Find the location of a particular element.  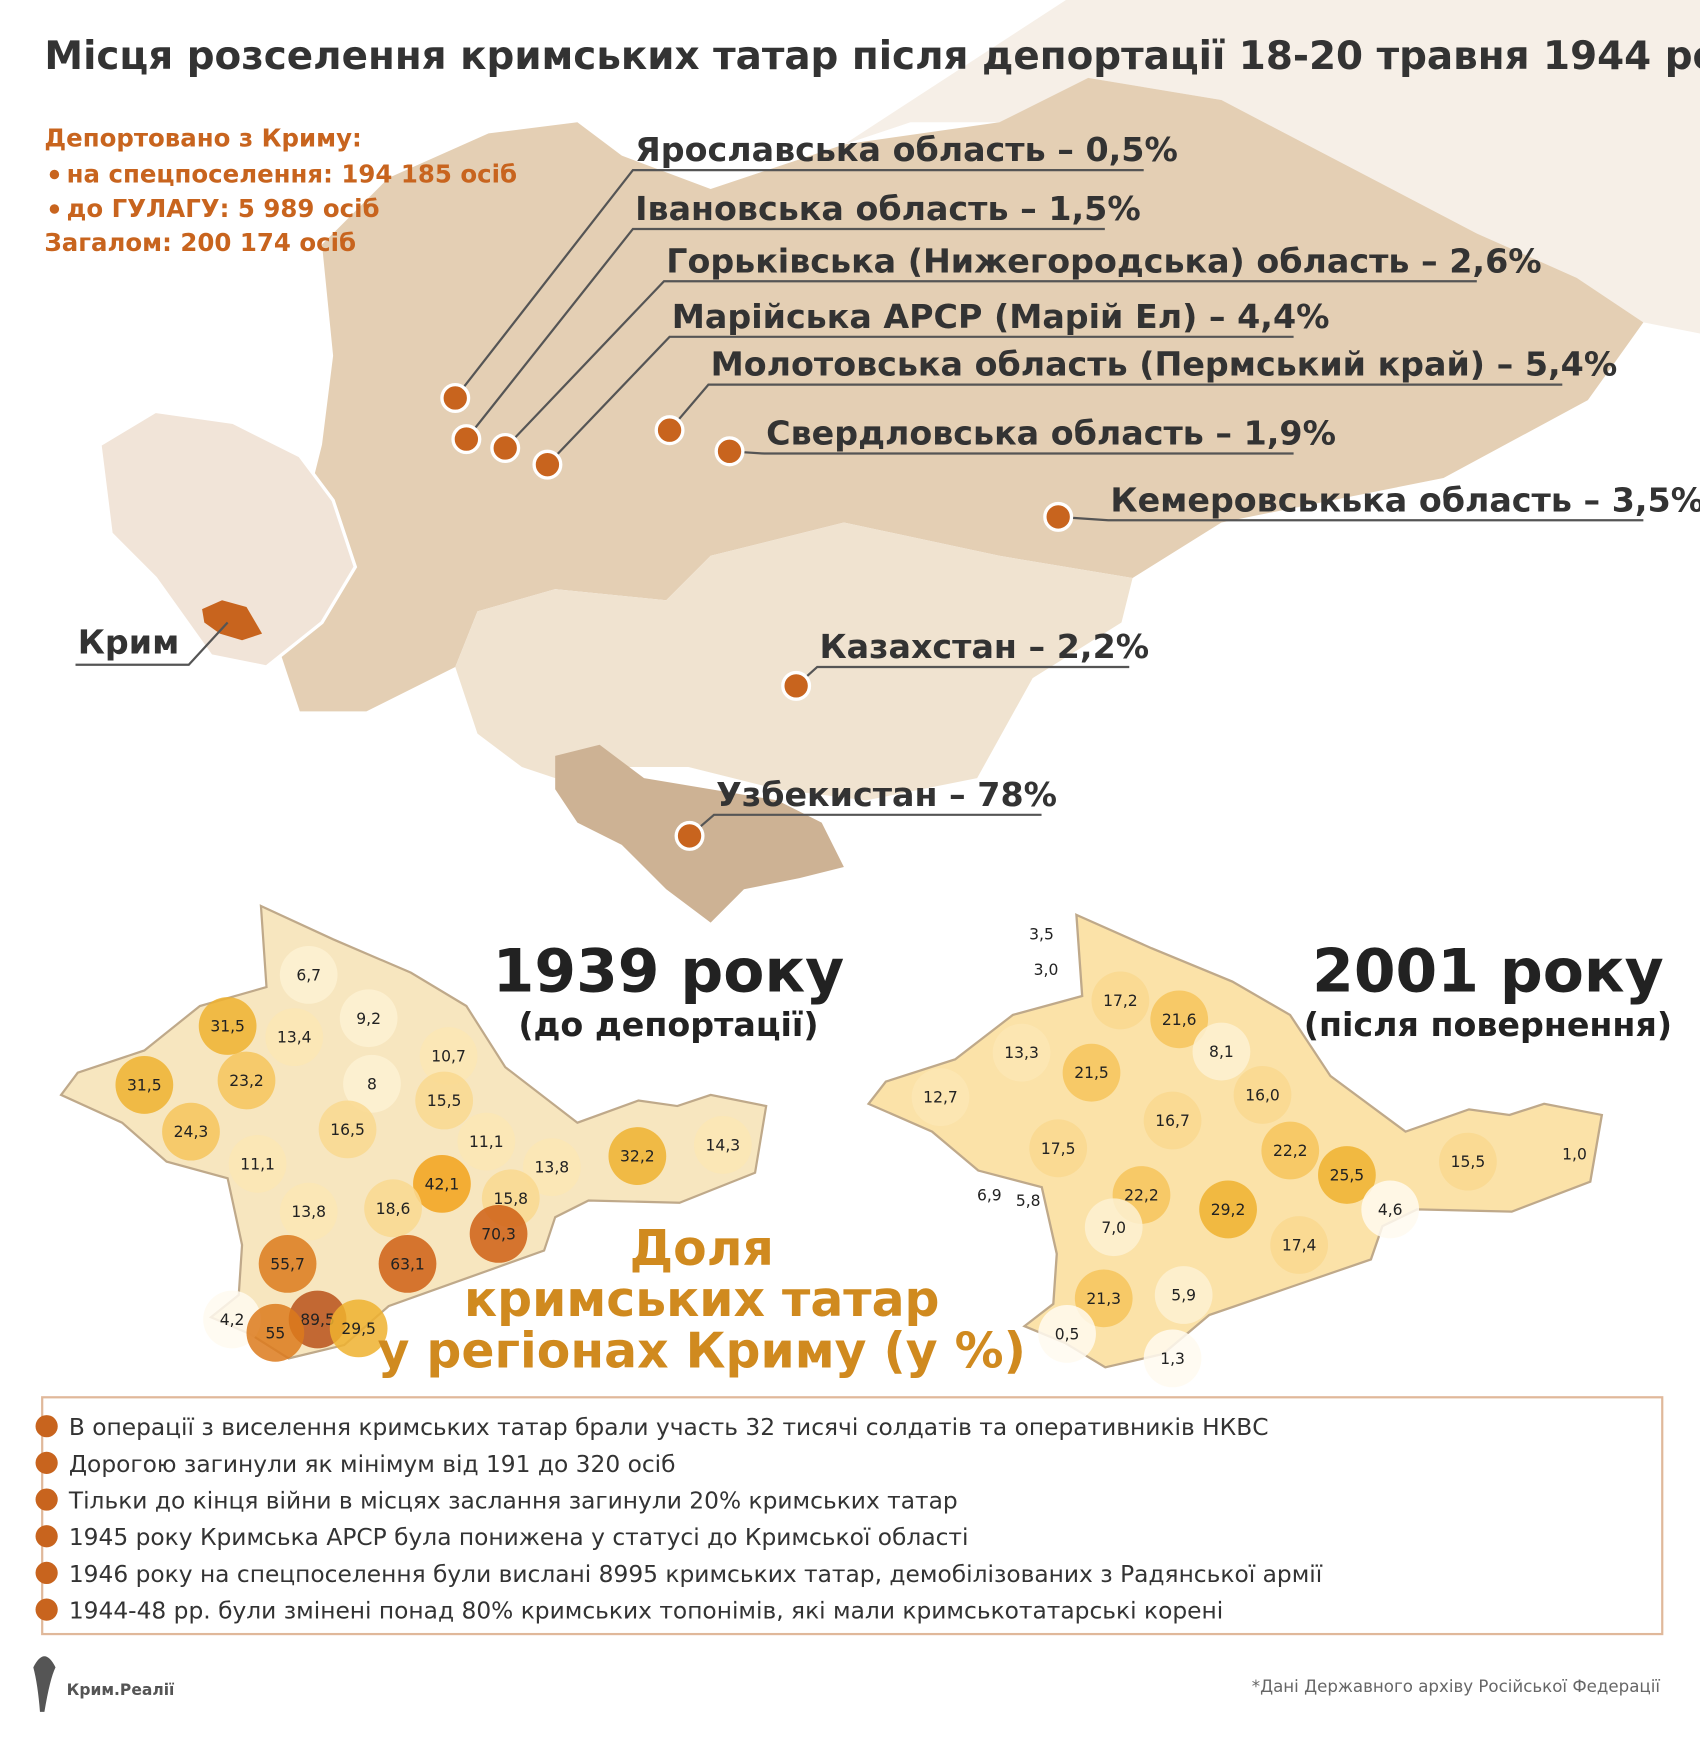

region-value: 13,4 is located at coordinates (294, 1038).